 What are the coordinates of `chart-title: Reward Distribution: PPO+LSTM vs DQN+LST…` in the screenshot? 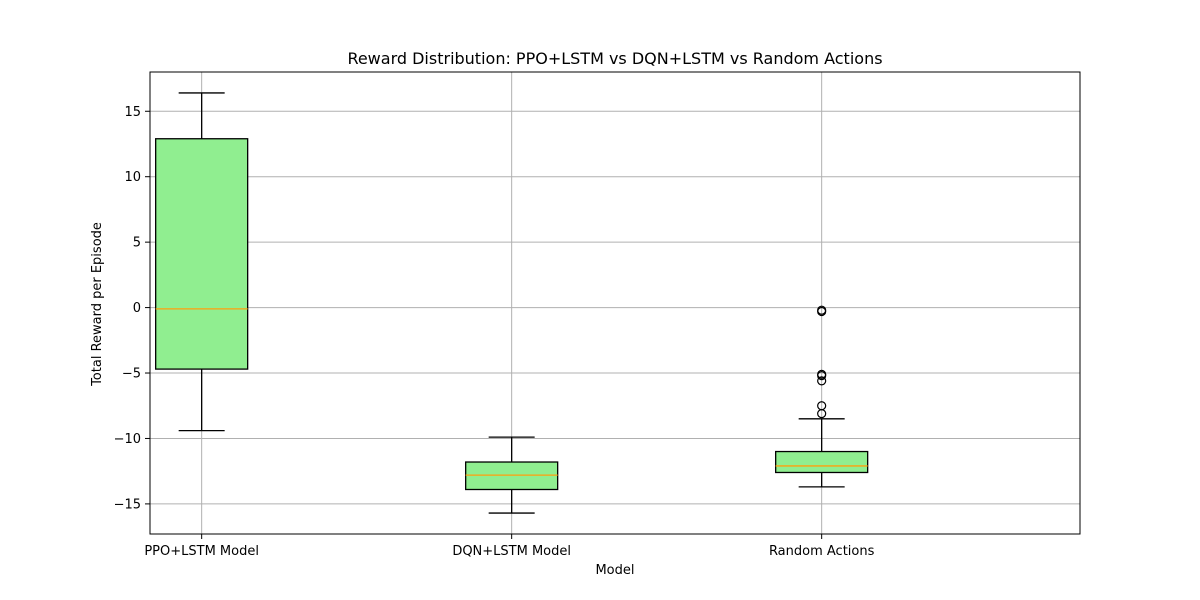 It's located at (614, 58).